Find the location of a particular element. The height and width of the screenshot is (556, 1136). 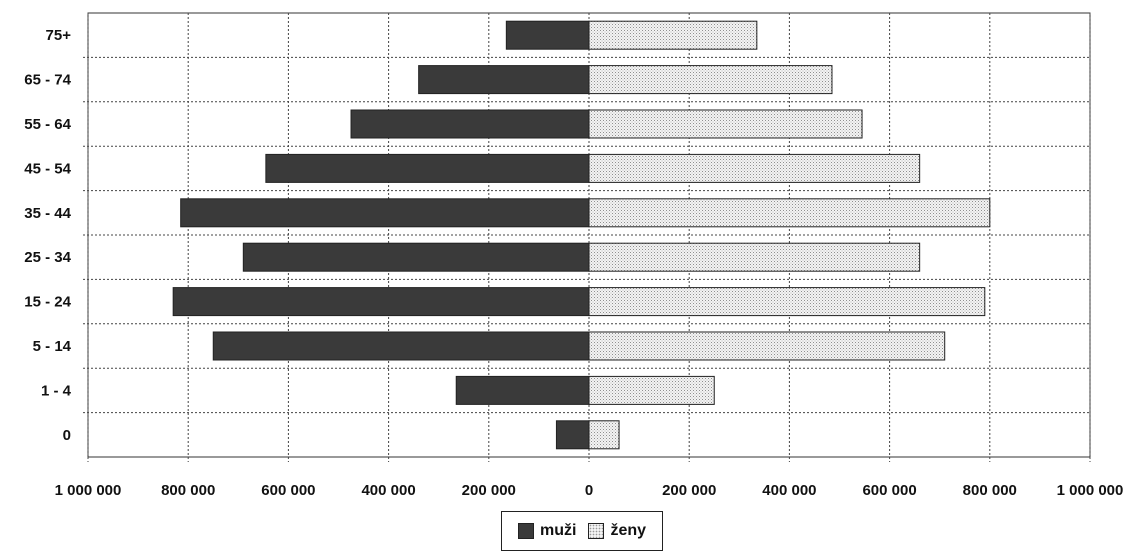

y-tick-label: 35 - 44 is located at coordinates (47, 213).